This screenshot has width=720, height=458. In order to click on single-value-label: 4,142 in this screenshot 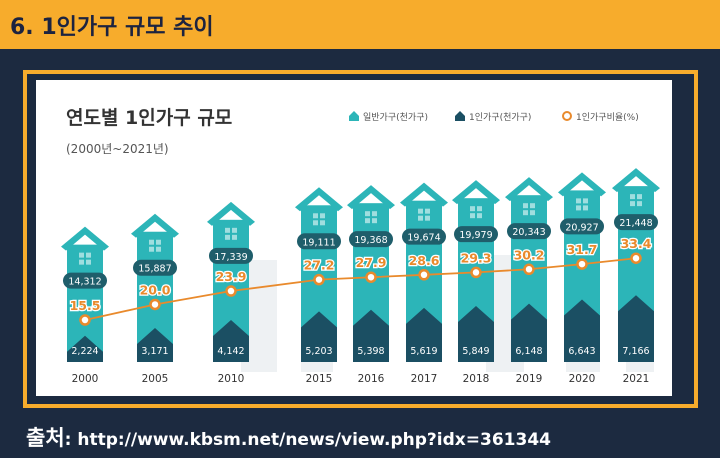, I will do `click(230, 351)`.